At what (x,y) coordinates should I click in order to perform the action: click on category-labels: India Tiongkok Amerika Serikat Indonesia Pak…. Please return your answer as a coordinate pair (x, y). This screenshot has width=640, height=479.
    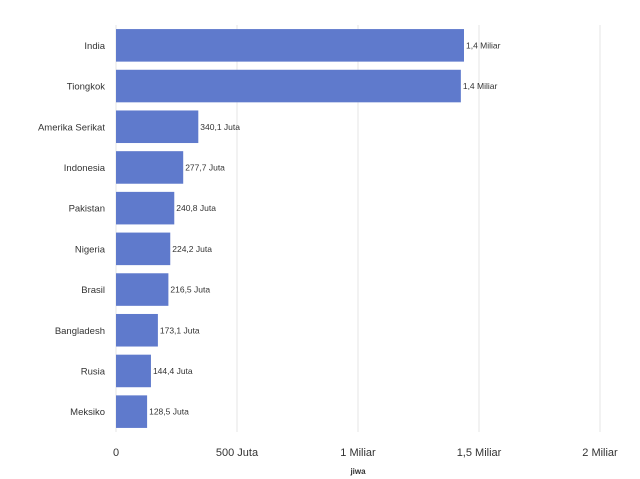
    Looking at the image, I should click on (72, 229).